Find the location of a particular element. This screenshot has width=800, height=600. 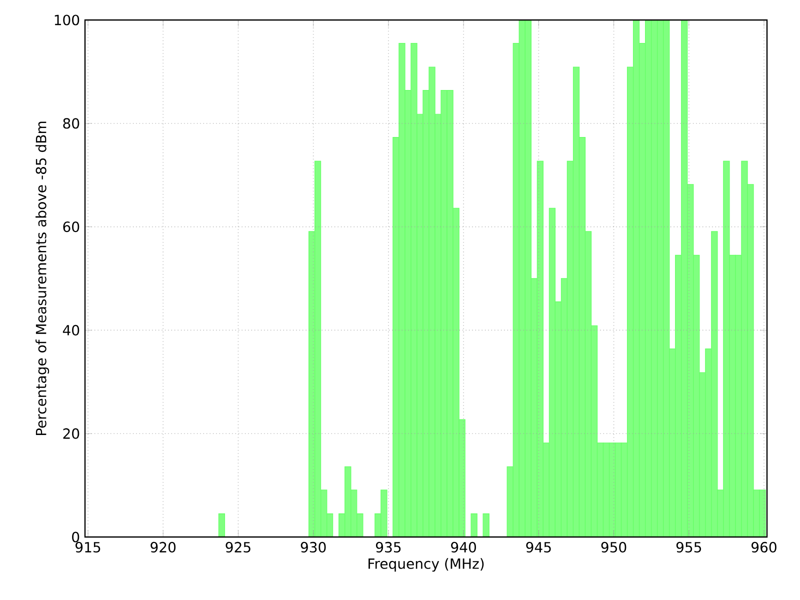

y-tick-label: 60 is located at coordinates (71, 227).